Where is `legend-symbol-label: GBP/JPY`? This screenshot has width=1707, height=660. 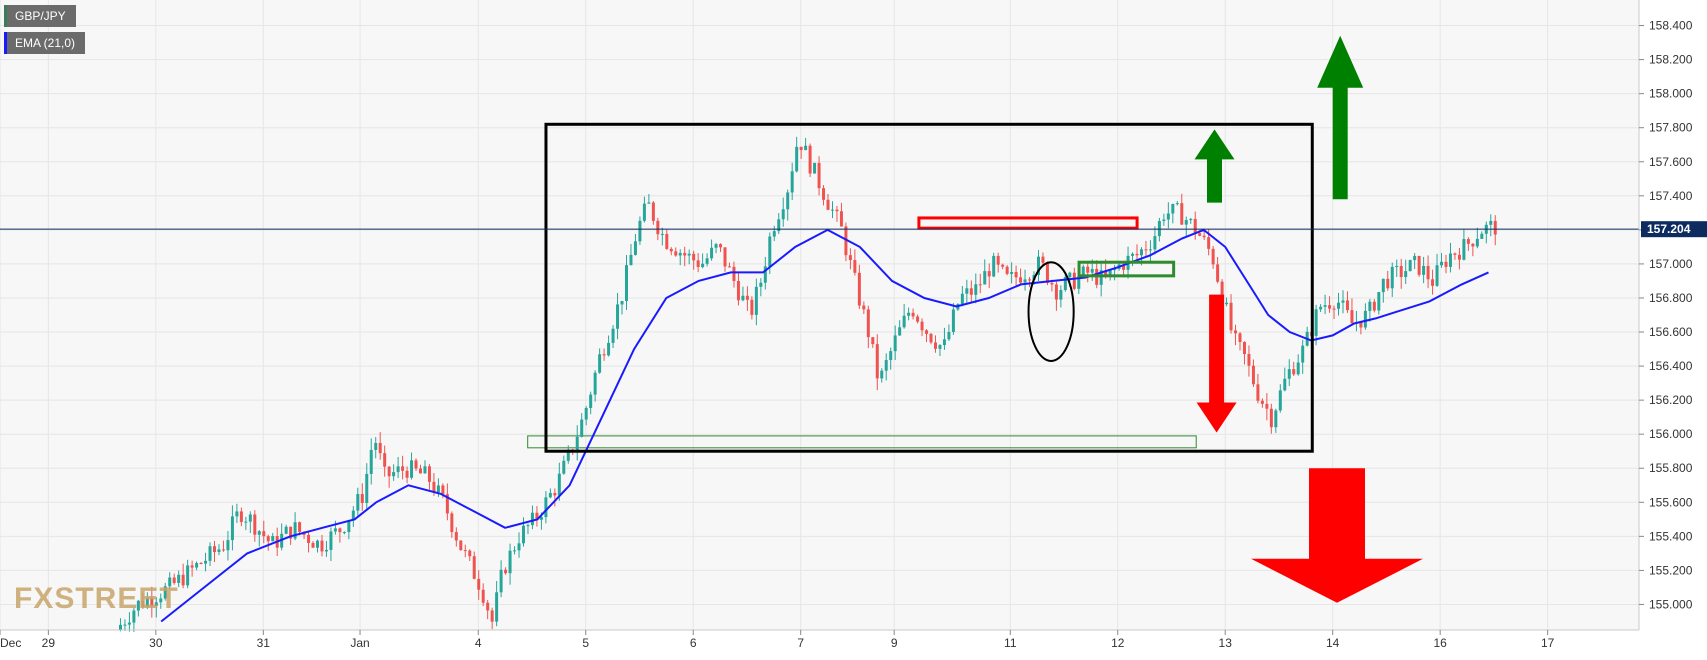
legend-symbol-label: GBP/JPY is located at coordinates (40, 16).